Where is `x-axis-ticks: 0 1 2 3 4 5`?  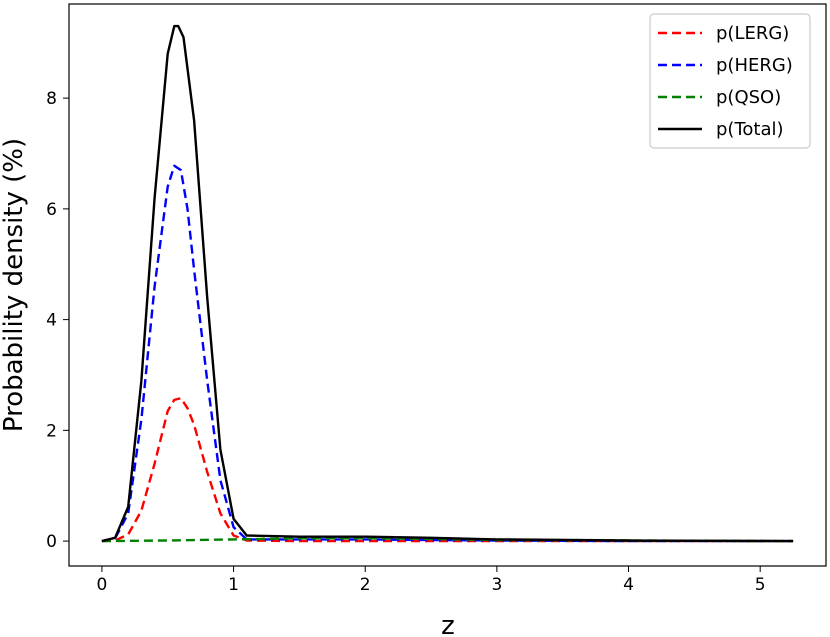 x-axis-ticks: 0 1 2 3 4 5 is located at coordinates (431, 580).